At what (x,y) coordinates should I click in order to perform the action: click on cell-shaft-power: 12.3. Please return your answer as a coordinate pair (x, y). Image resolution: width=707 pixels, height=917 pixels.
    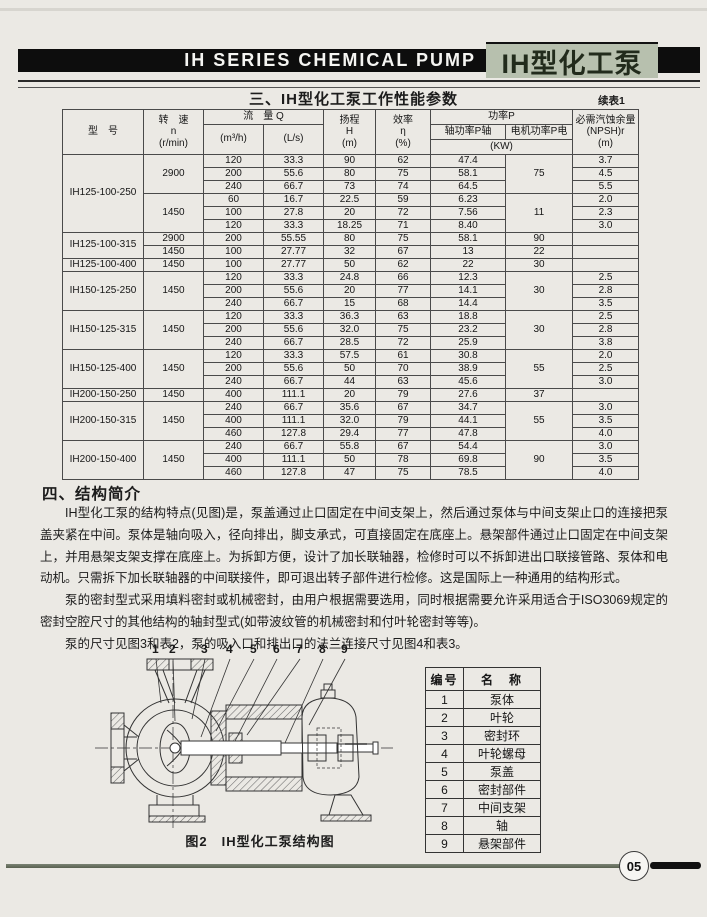
    Looking at the image, I should click on (468, 278).